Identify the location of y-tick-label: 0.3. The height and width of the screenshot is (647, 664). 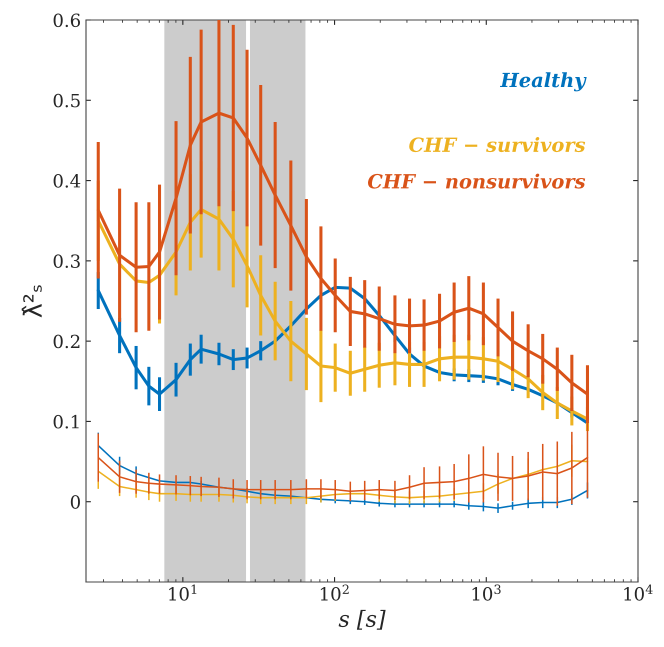
(67, 261).